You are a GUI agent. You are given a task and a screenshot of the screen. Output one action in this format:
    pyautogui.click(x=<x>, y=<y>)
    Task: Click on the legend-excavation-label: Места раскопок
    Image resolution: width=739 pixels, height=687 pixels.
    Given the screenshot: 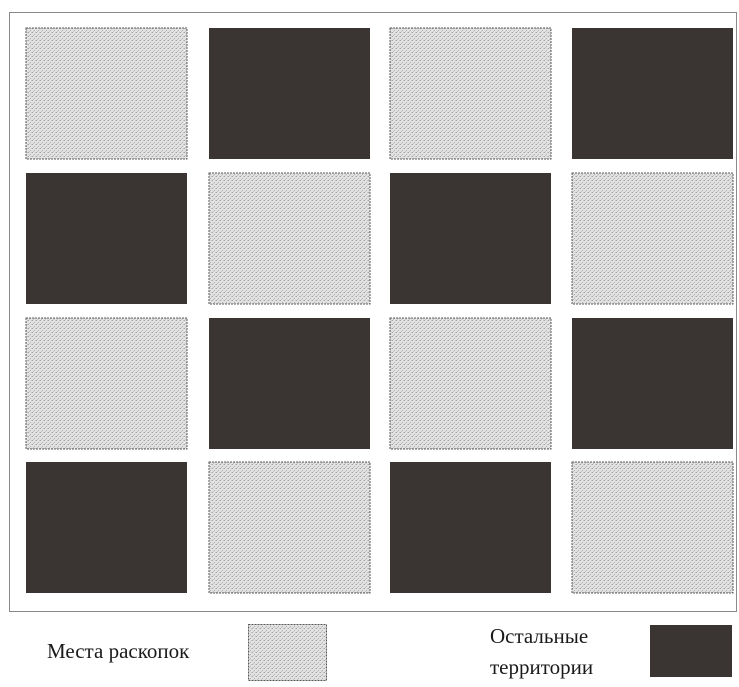 What is the action you would take?
    pyautogui.click(x=118, y=651)
    